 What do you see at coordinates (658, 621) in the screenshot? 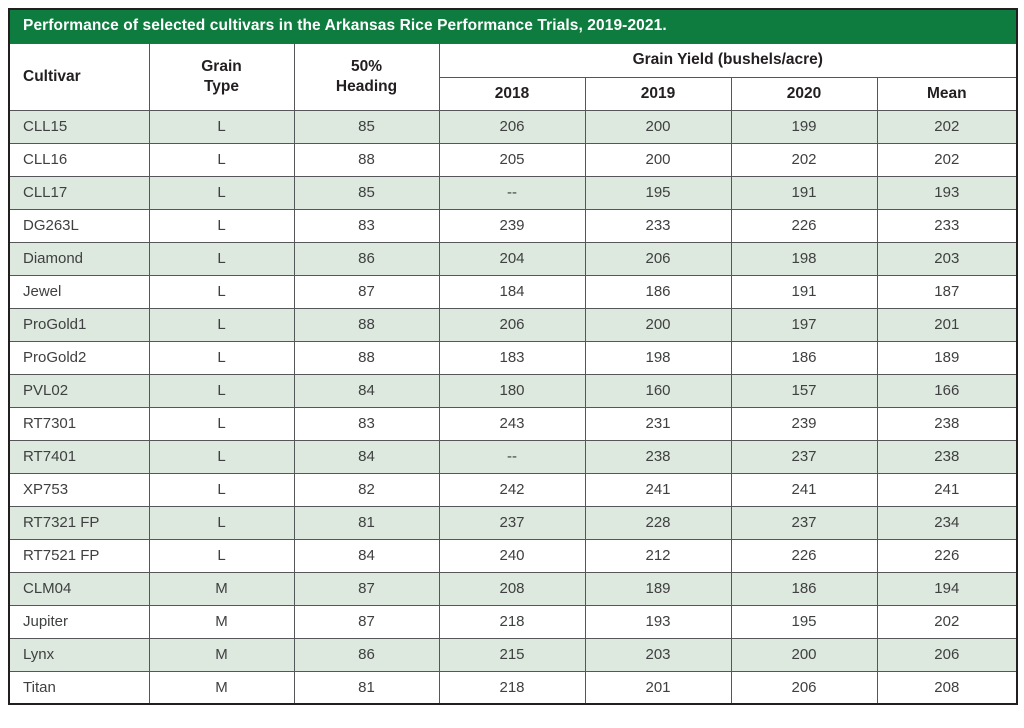
I see `yield-2019-cell: 193` at bounding box center [658, 621].